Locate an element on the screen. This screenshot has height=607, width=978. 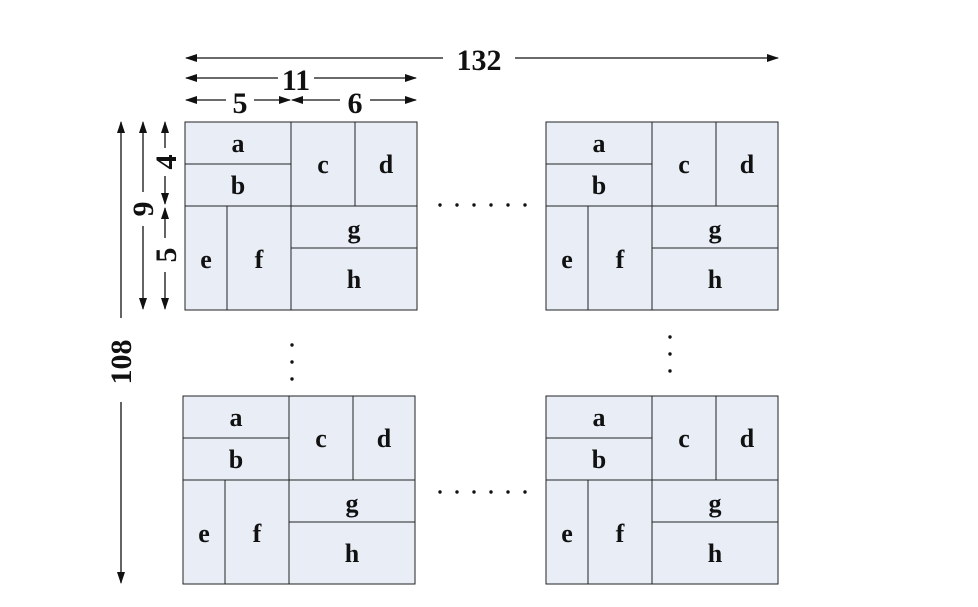
left-part-width-label: 5 is located at coordinates (240, 103).